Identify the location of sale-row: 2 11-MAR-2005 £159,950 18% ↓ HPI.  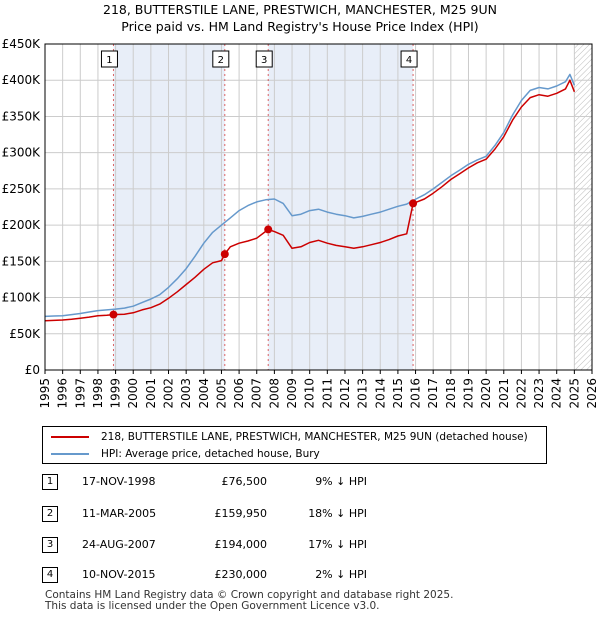
(252, 514).